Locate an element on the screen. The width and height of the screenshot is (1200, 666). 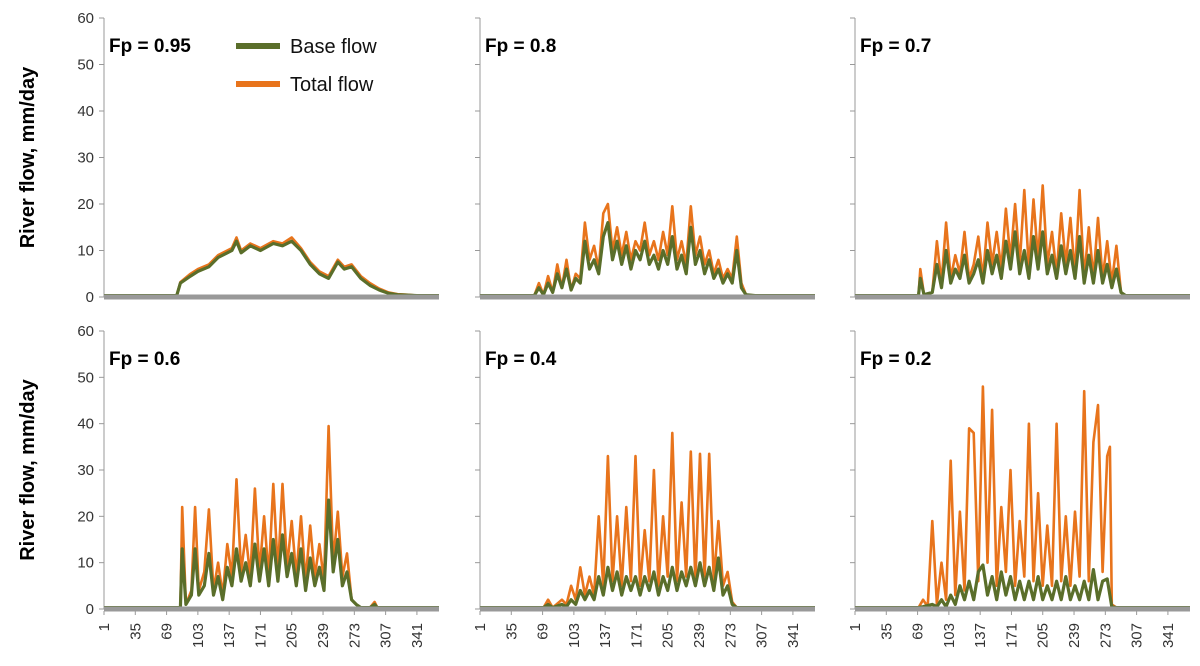
legend: Base flow Total flow is located at coordinates (306, 66).